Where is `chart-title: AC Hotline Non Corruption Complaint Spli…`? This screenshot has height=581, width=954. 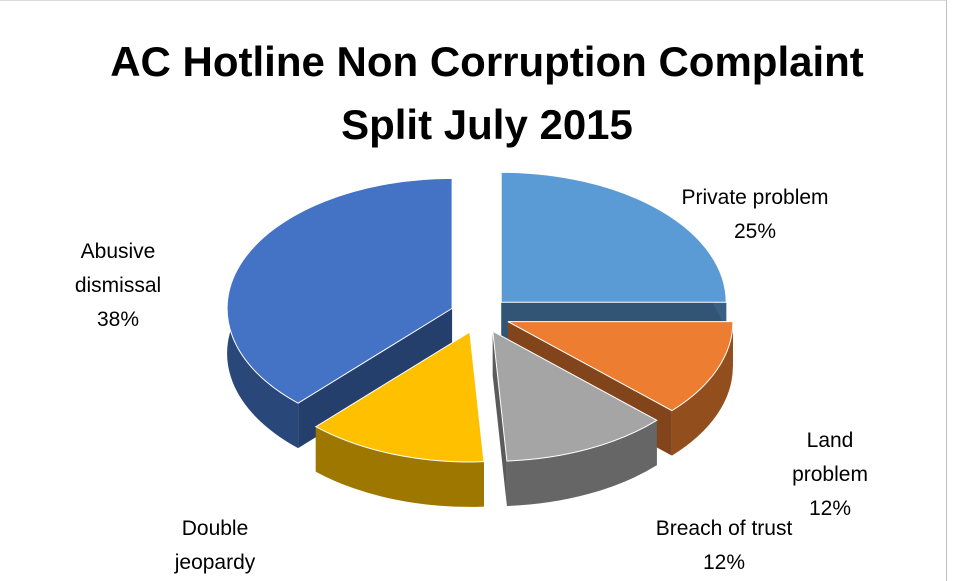 chart-title: AC Hotline Non Corruption Complaint Spli… is located at coordinates (487, 93).